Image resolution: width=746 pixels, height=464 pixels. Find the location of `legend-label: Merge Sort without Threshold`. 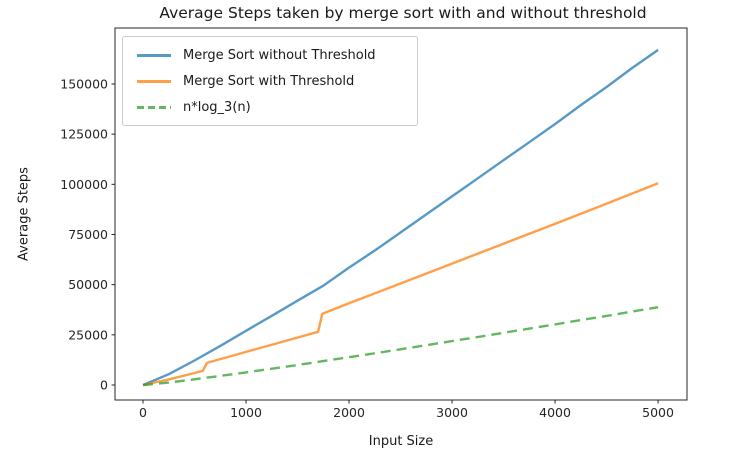

legend-label: Merge Sort without Threshold is located at coordinates (279, 55).